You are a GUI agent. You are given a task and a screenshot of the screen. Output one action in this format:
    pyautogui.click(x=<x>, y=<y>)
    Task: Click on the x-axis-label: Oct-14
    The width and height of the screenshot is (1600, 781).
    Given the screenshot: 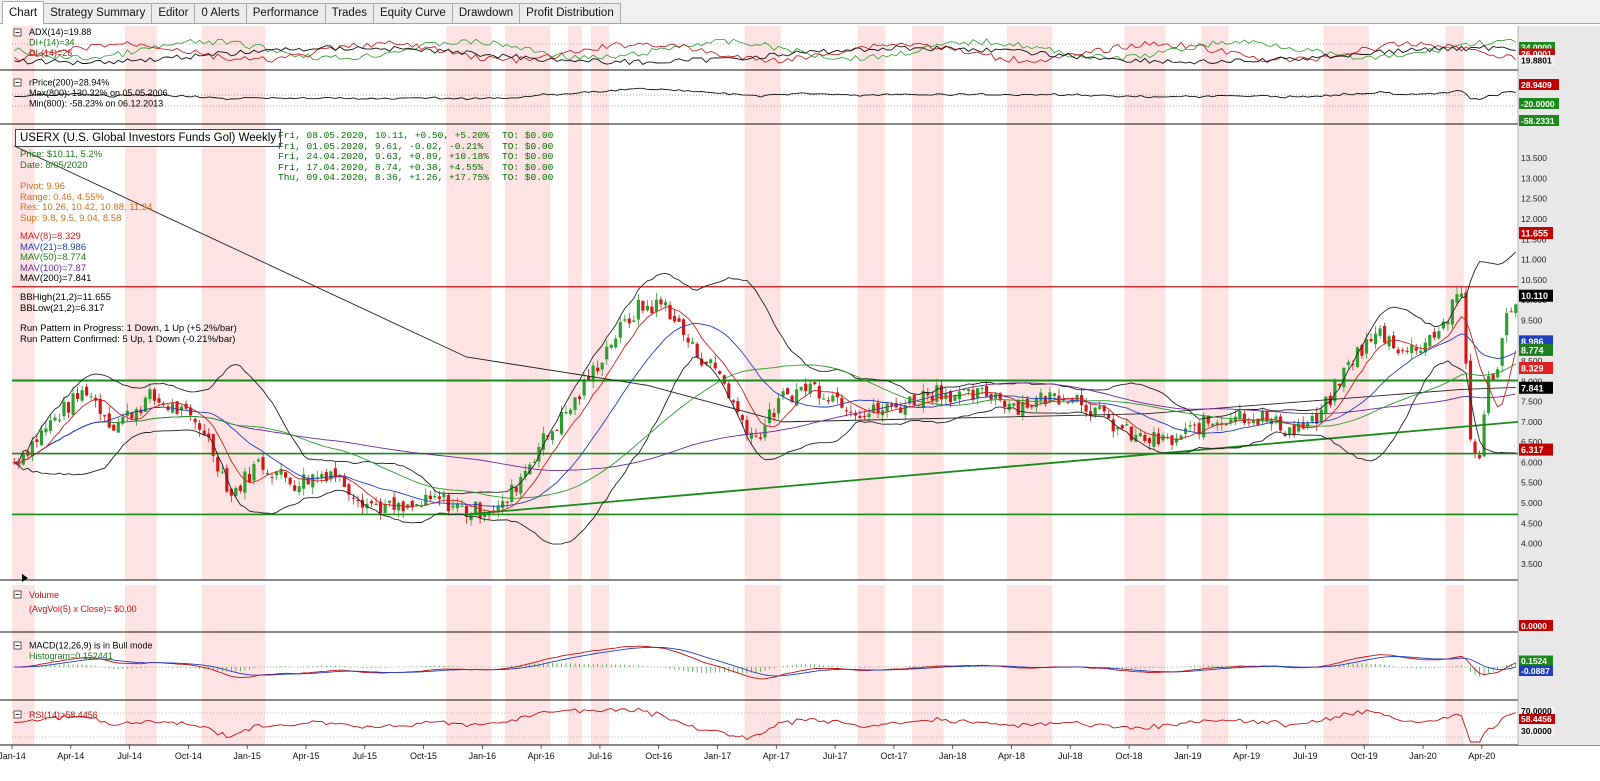 What is the action you would take?
    pyautogui.click(x=188, y=756)
    